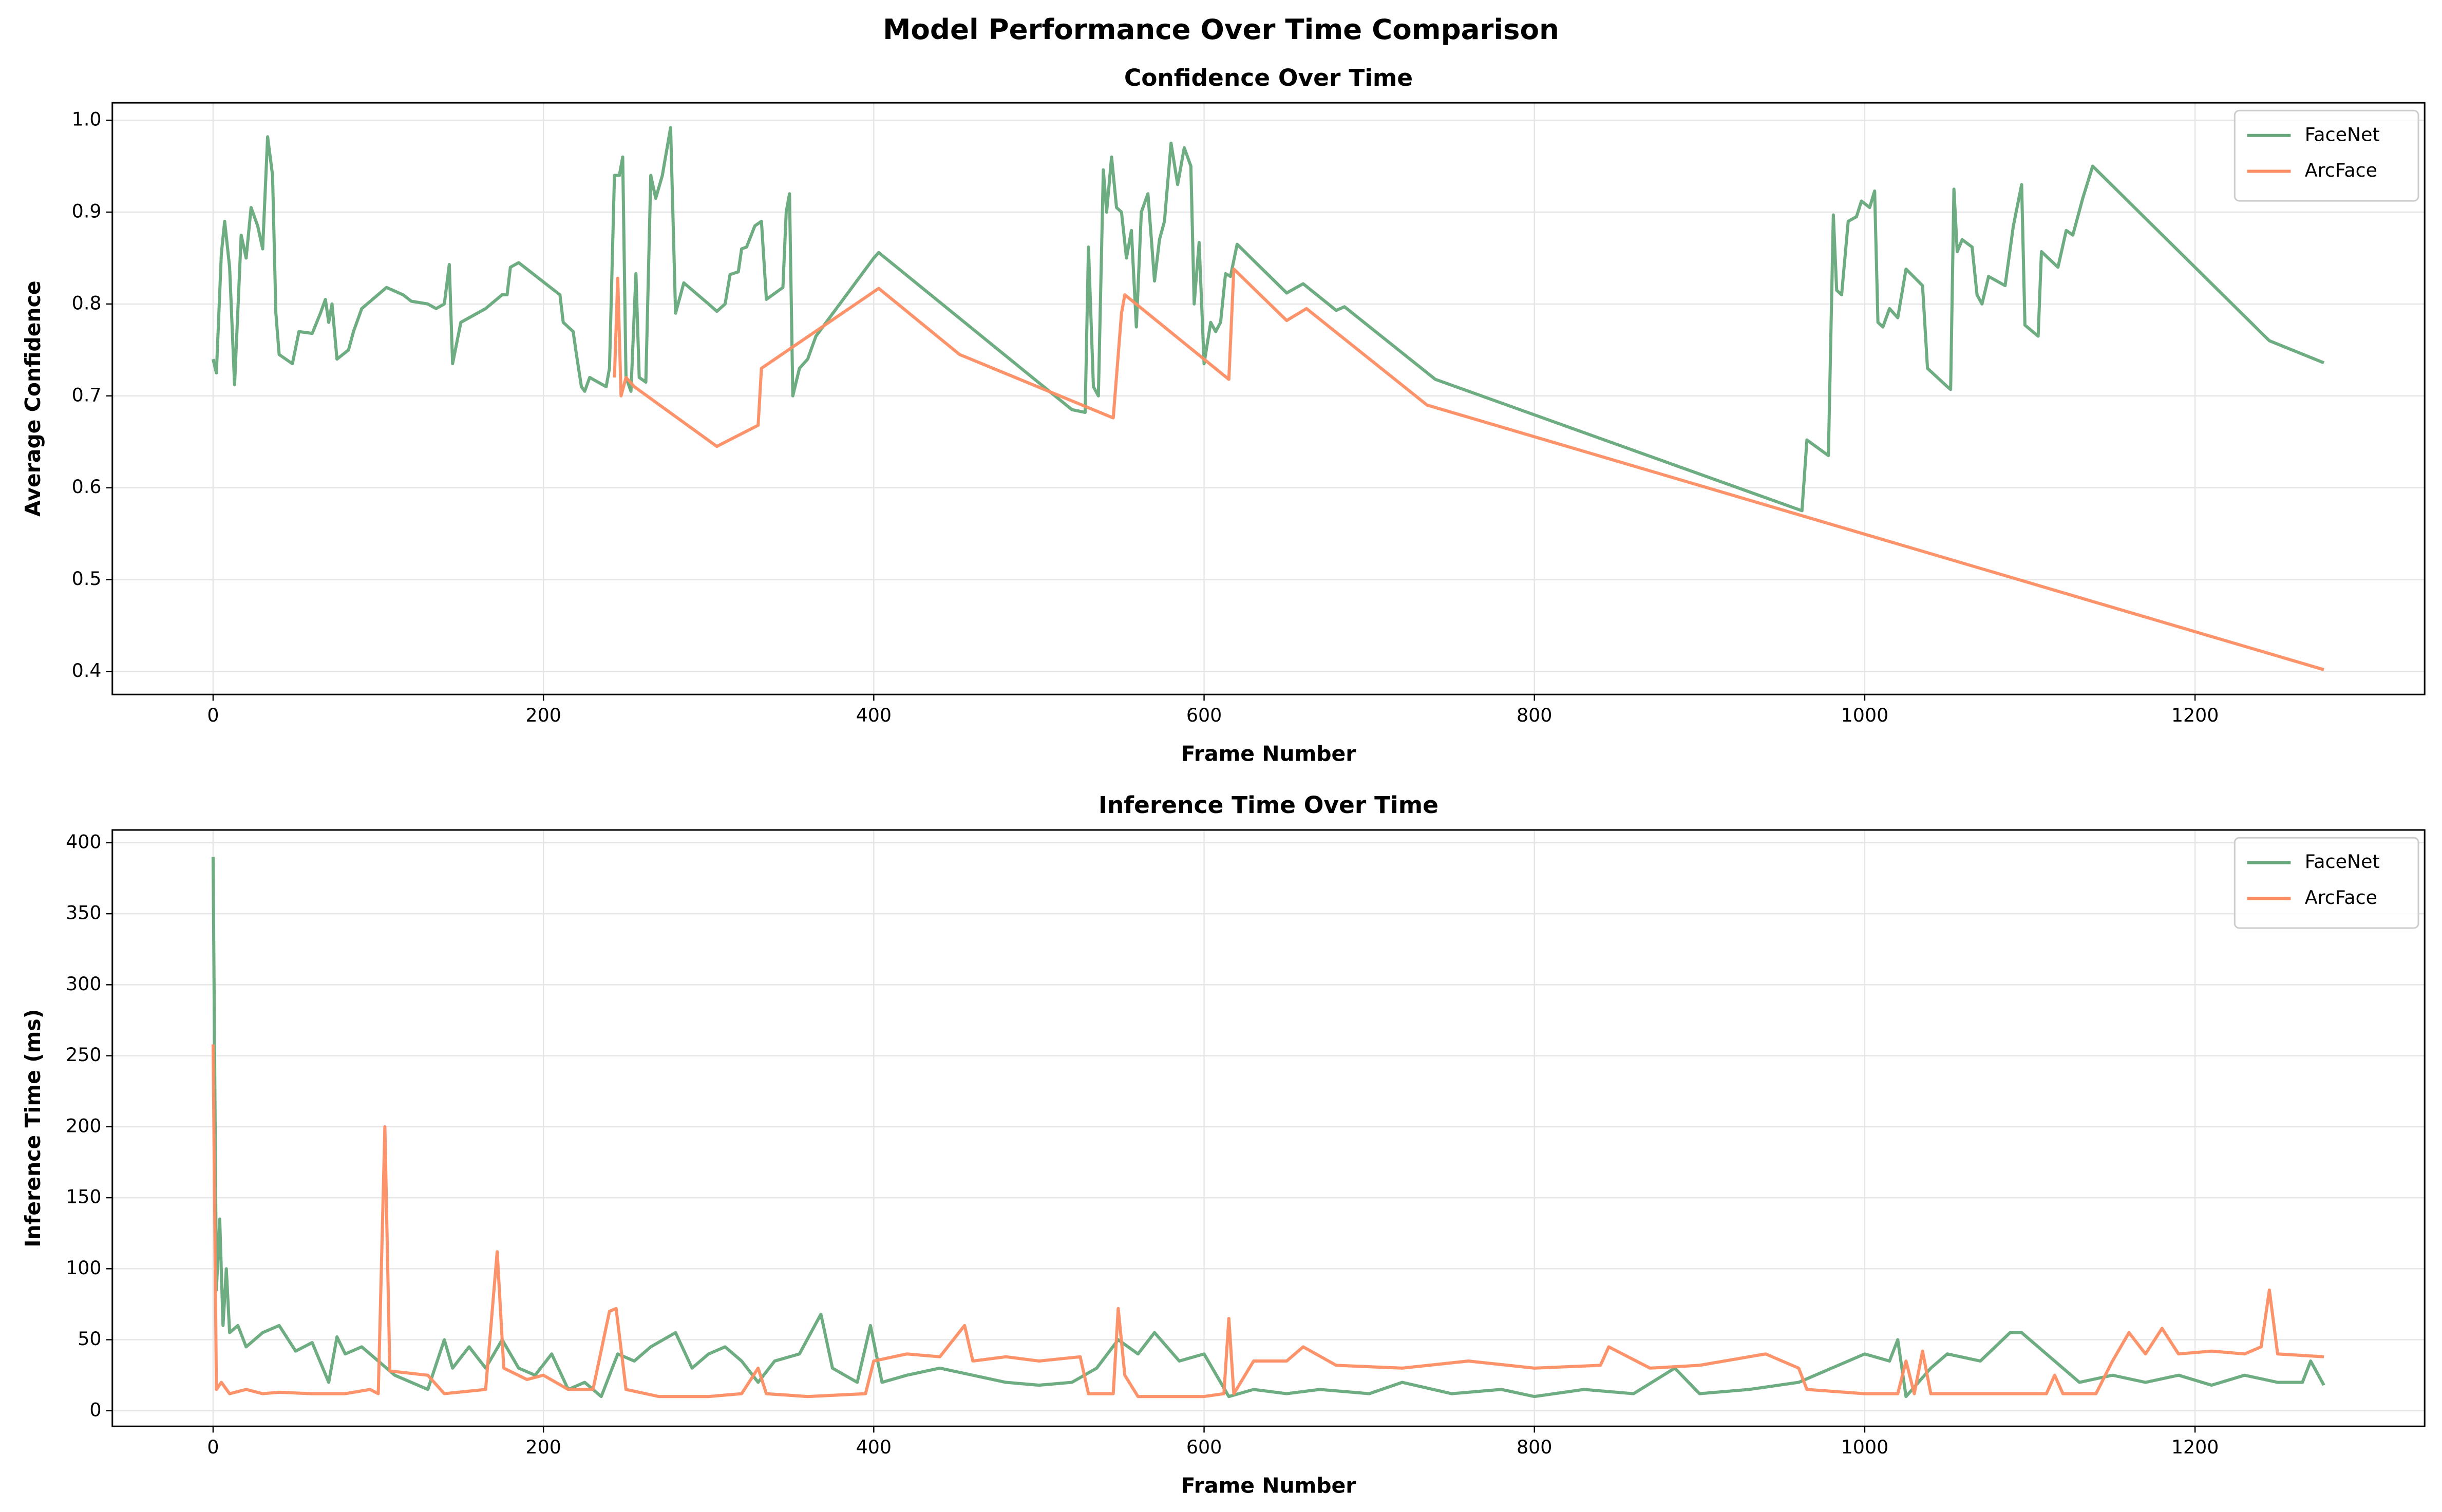  Describe the element at coordinates (83, 1125) in the screenshot. I see `y-tick-label: 200` at that location.